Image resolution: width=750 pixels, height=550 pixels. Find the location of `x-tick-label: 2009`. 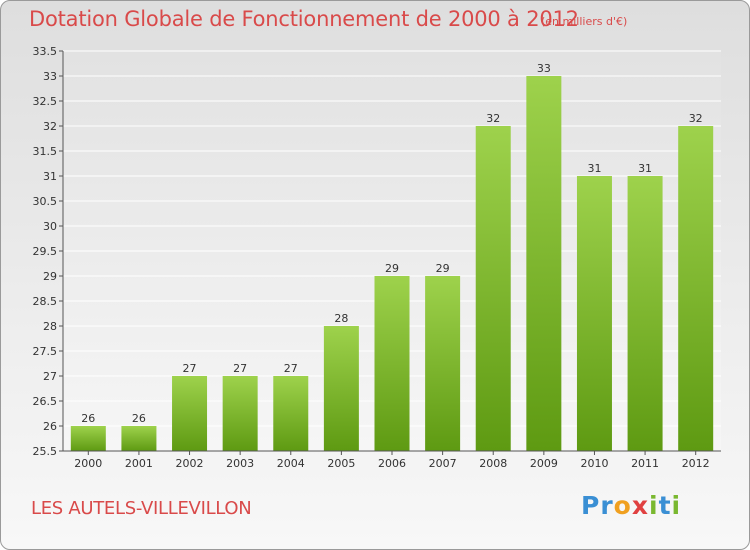

x-tick-label: 2009 is located at coordinates (544, 463).